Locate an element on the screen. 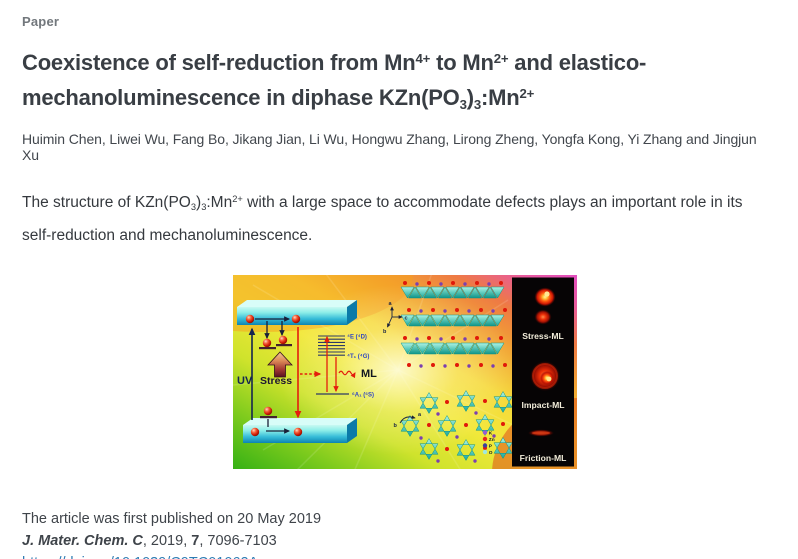 The width and height of the screenshot is (798, 559). journal-citation: J. Mater. Chem. C, 2019, 7, 7096-7103 is located at coordinates (149, 541).